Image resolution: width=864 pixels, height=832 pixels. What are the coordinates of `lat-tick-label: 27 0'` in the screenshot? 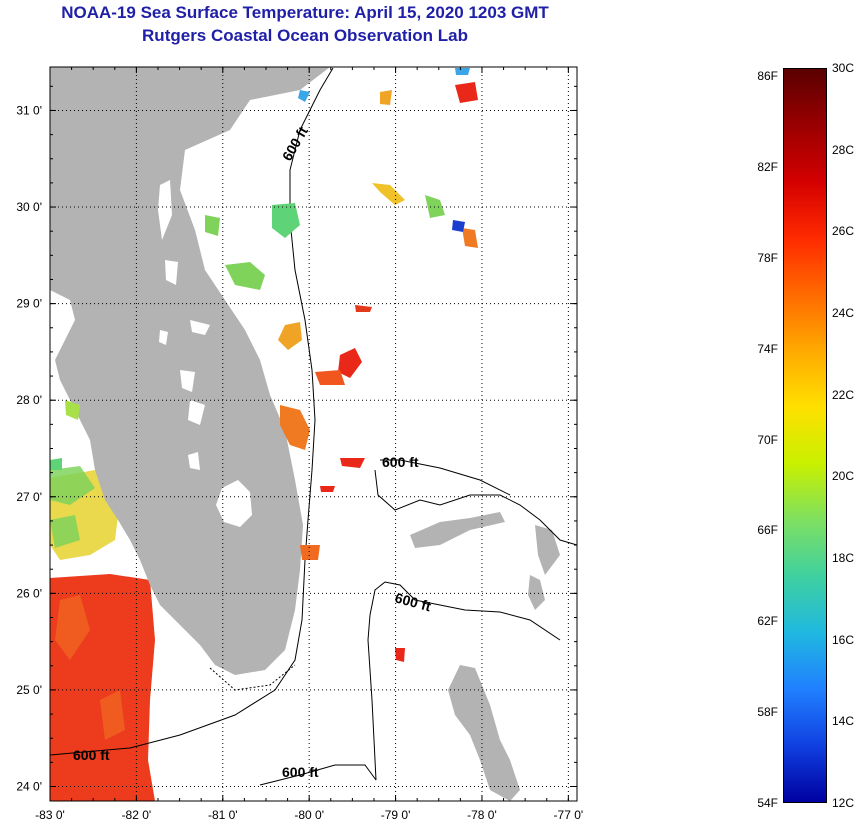 It's located at (29, 497).